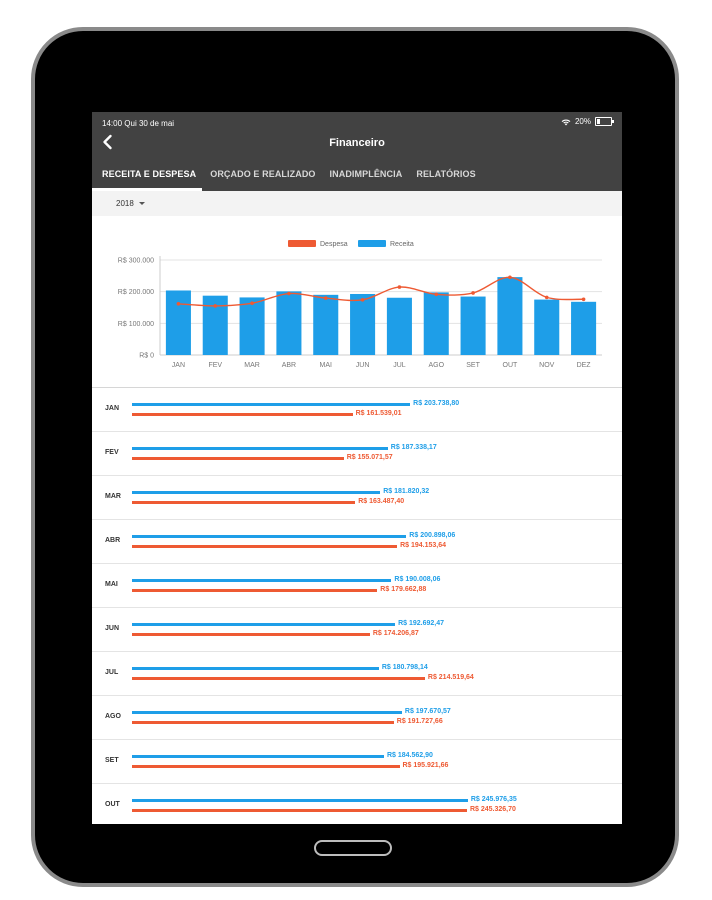 The height and width of the screenshot is (900, 712). I want to click on value-despesa: R$ 245.326,70, so click(492, 809).